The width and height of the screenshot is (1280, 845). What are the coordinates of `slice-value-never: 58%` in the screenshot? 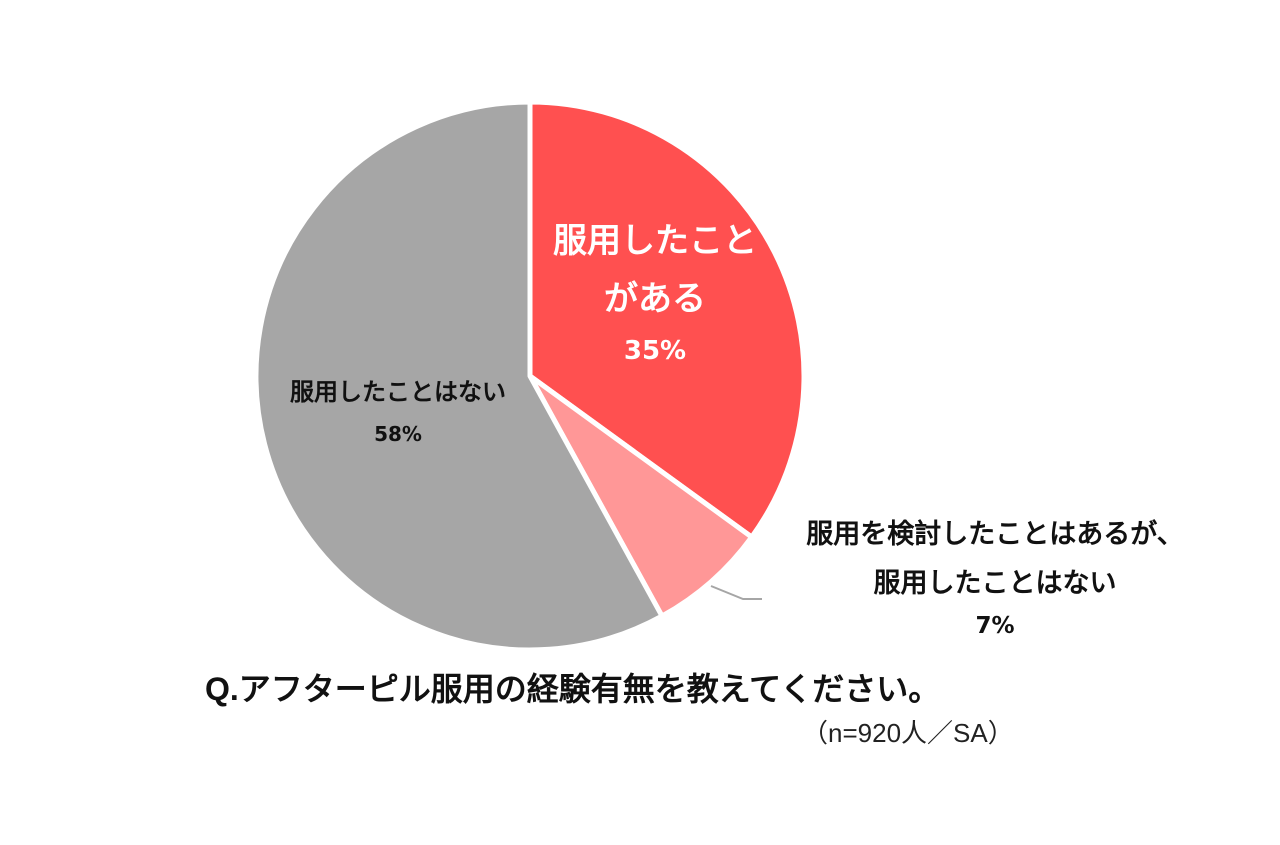 It's located at (398, 434).